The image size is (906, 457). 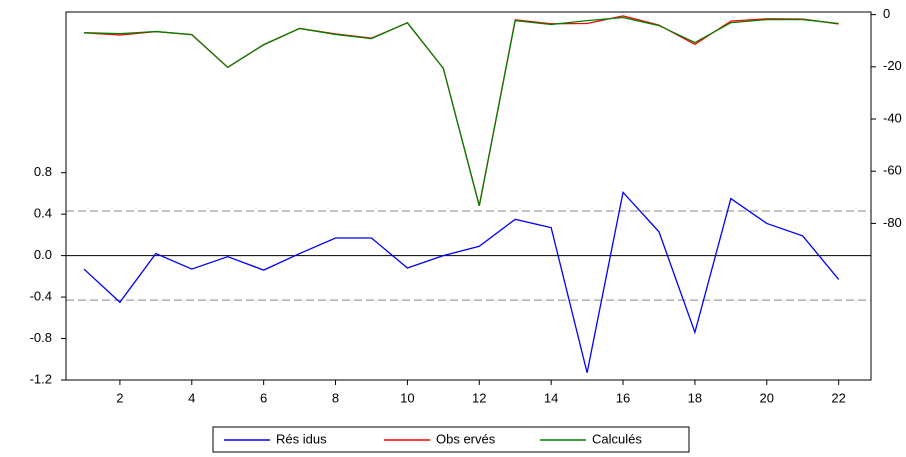 I want to click on legend-frame, so click(x=451, y=439).